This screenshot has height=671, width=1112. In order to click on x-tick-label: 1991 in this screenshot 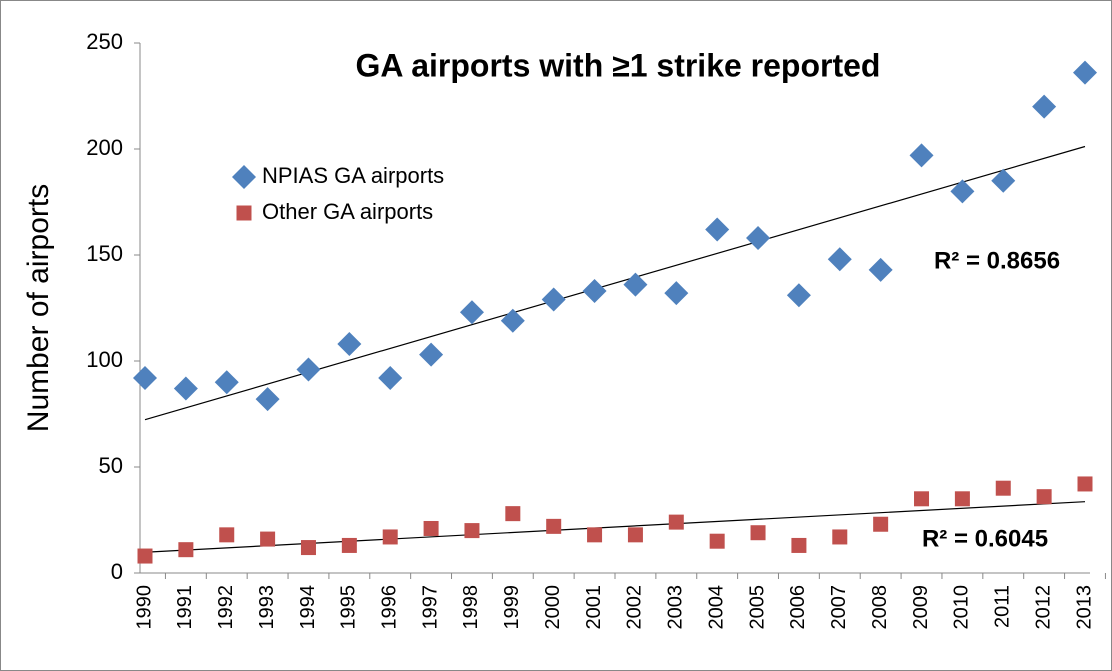, I will do `click(185, 607)`.